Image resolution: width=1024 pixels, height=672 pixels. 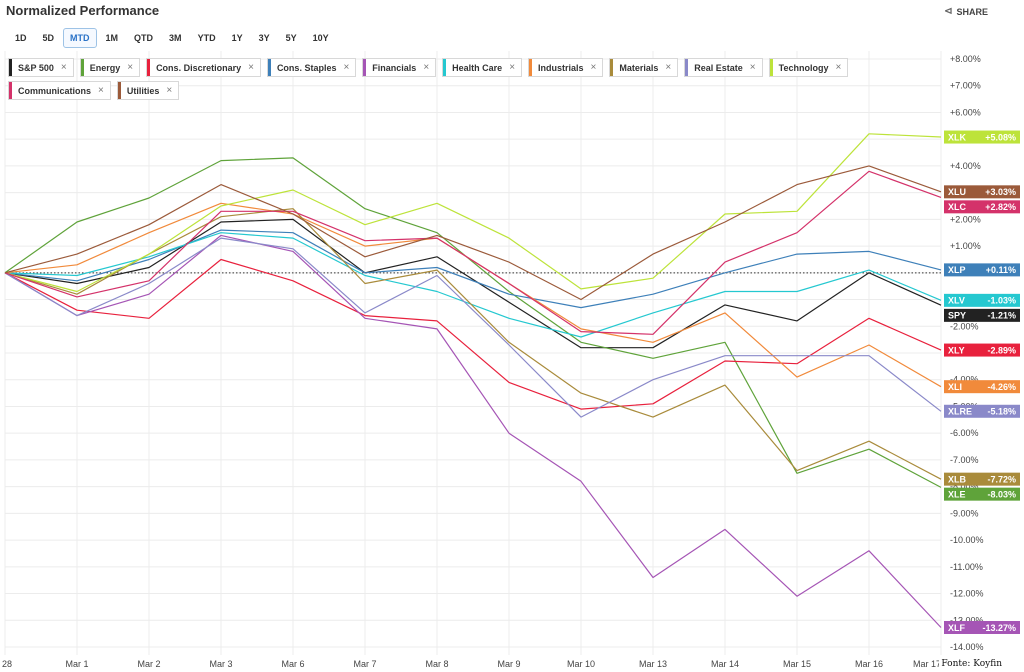 What do you see at coordinates (955, 387) in the screenshot?
I see `end-label-ticker: XLI` at bounding box center [955, 387].